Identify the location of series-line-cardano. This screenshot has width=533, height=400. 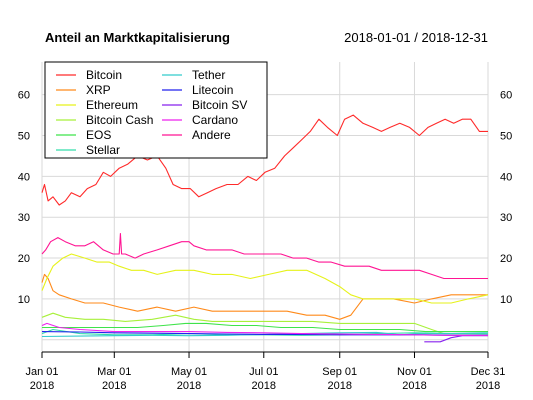
(264, 329).